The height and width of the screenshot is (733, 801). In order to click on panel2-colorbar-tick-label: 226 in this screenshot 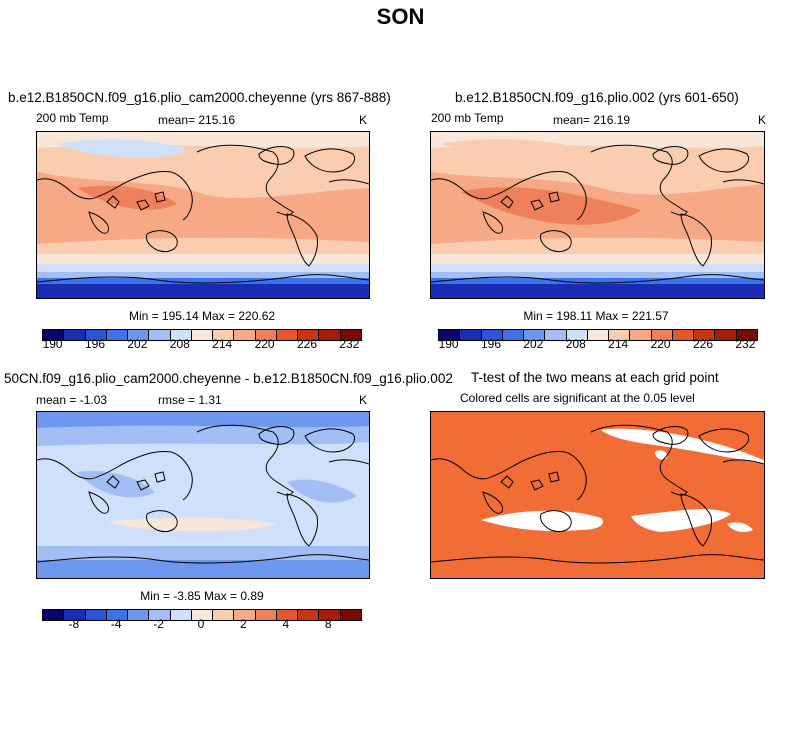, I will do `click(703, 344)`.